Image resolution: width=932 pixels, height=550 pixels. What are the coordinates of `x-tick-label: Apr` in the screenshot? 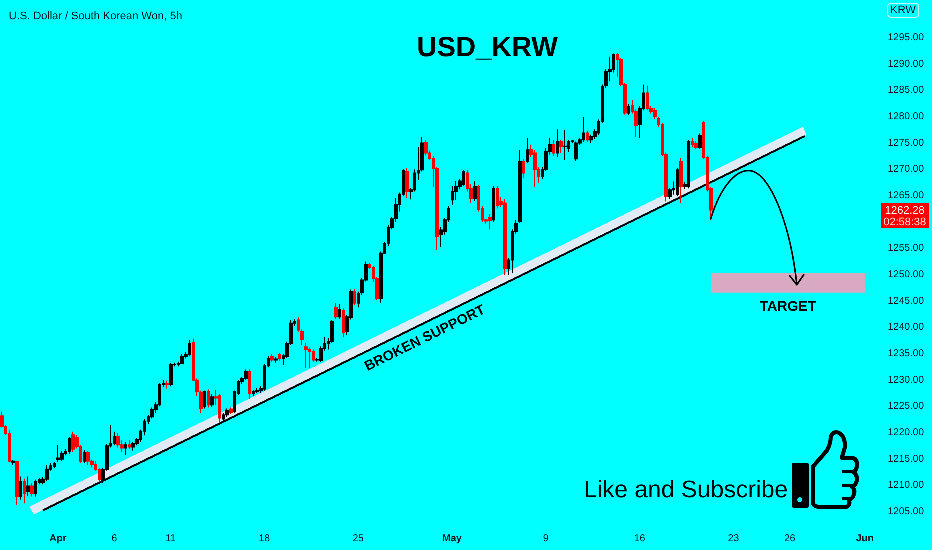 It's located at (58, 539).